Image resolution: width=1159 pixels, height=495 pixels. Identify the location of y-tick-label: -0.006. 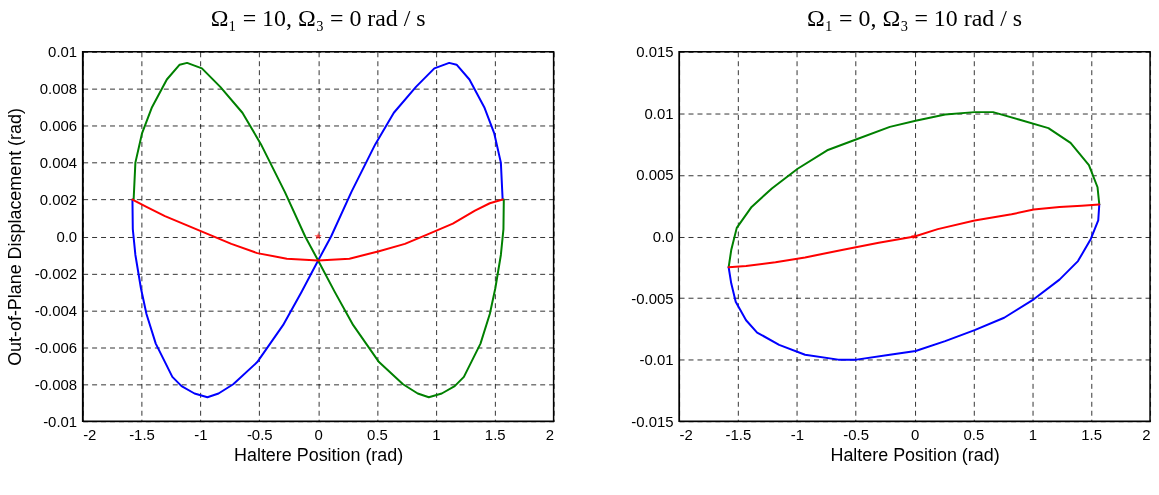
(56, 347).